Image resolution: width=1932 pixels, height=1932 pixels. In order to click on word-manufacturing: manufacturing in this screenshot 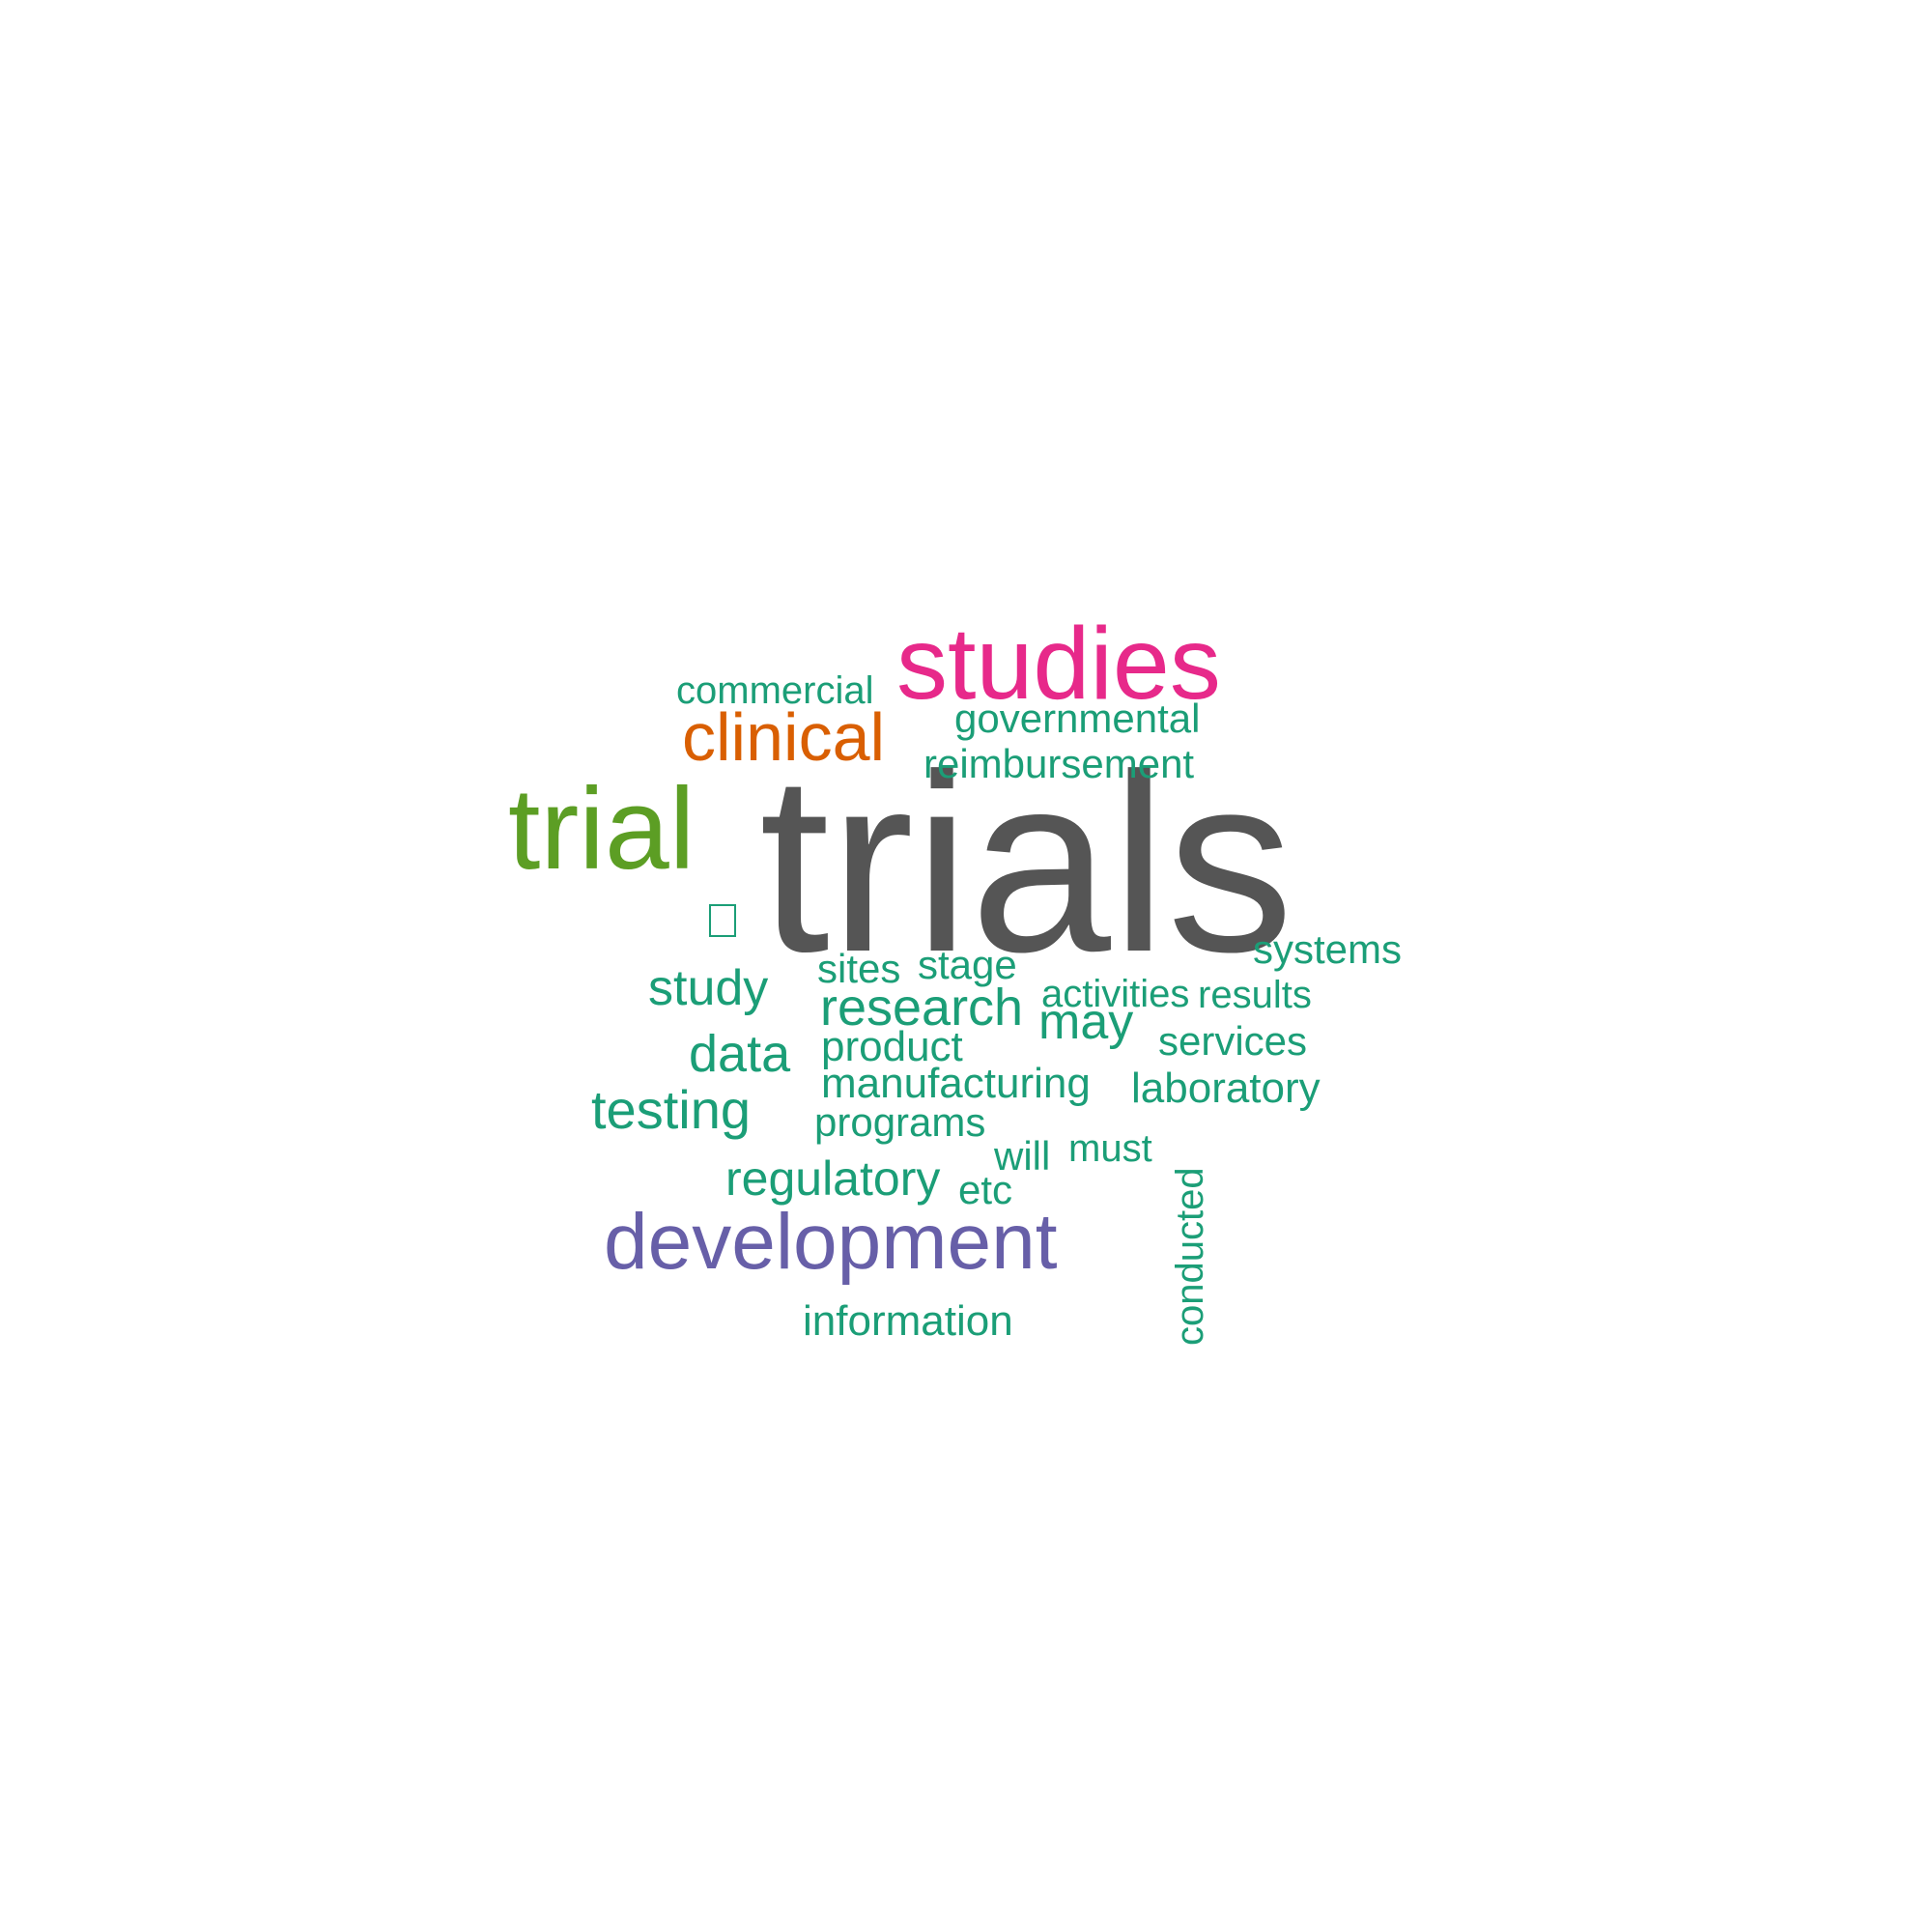, I will do `click(956, 1084)`.